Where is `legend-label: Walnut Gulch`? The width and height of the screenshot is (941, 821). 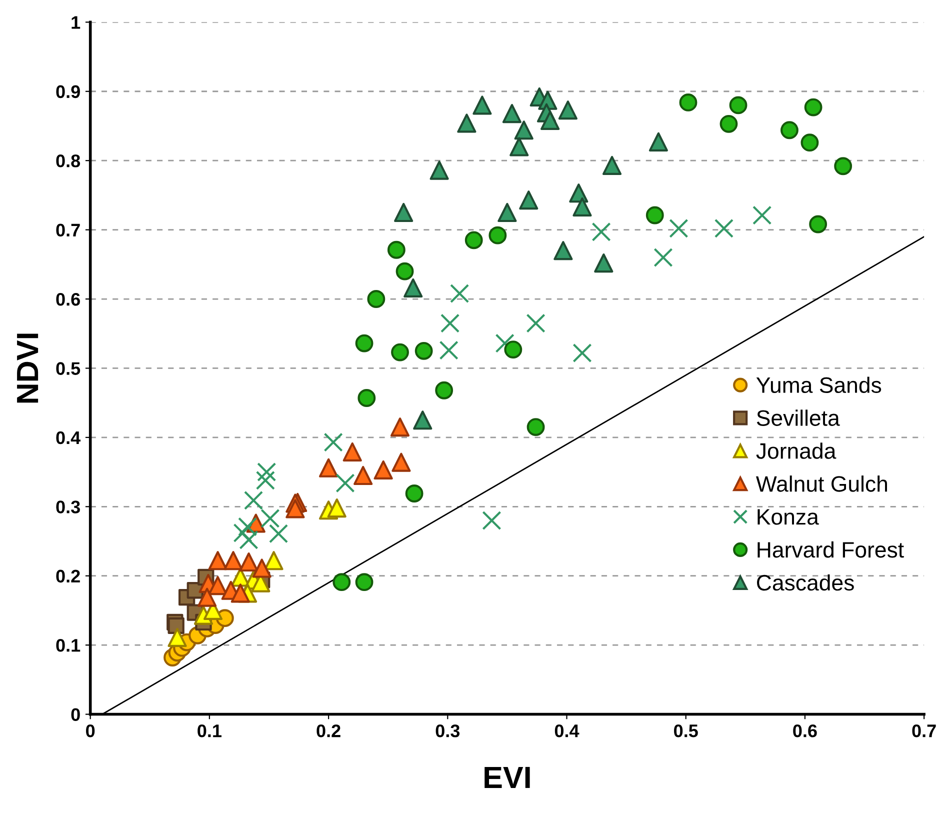
legend-label: Walnut Gulch is located at coordinates (821, 484).